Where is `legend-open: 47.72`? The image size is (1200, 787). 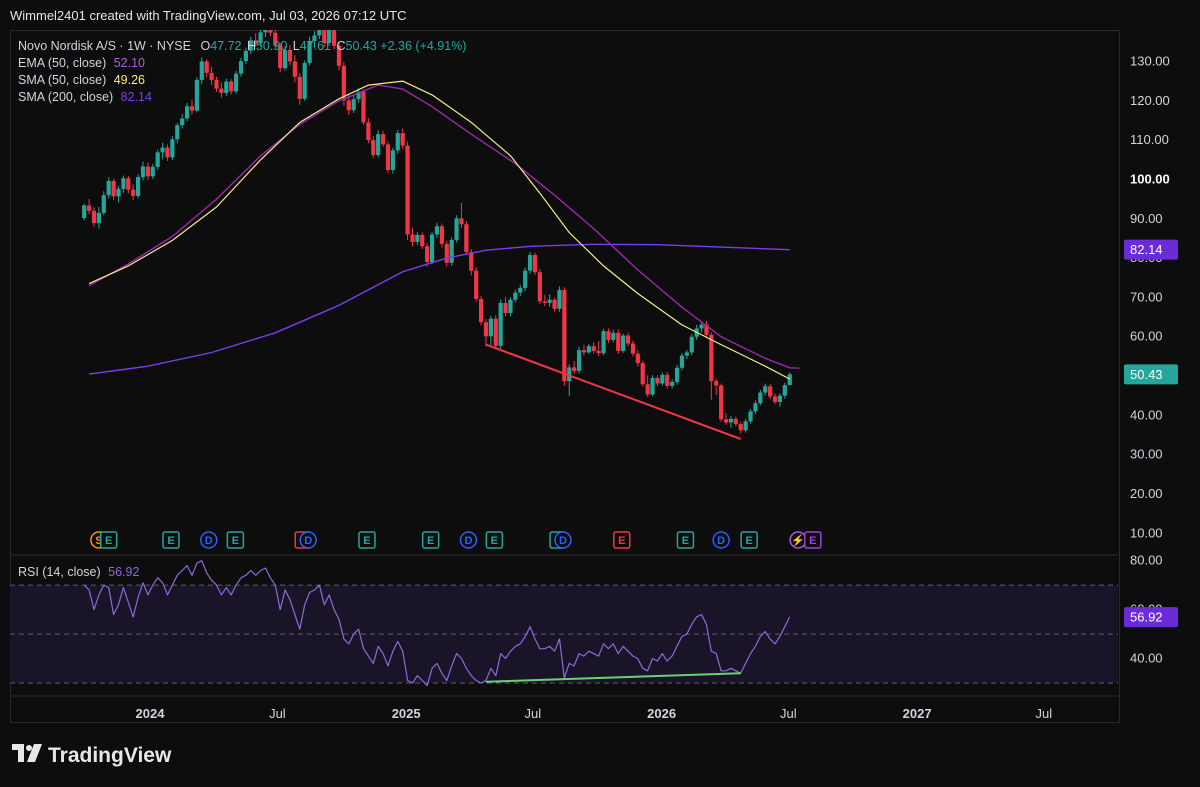 legend-open: 47.72 is located at coordinates (226, 46).